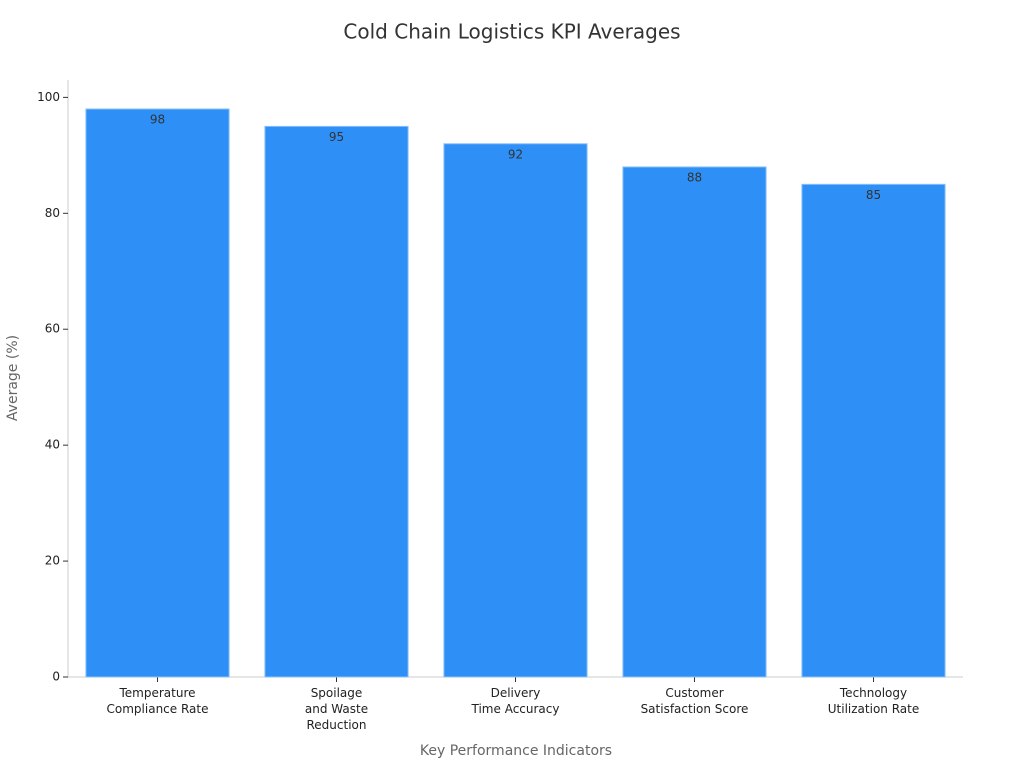 This screenshot has height=768, width=1024. What do you see at coordinates (873, 195) in the screenshot?
I see `value-label: 85` at bounding box center [873, 195].